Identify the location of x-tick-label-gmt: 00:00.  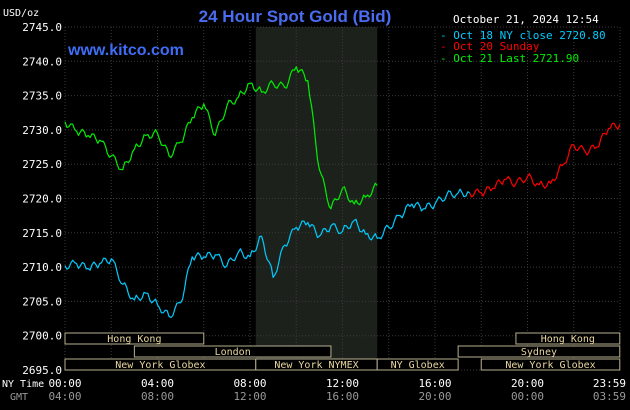
(527, 396).